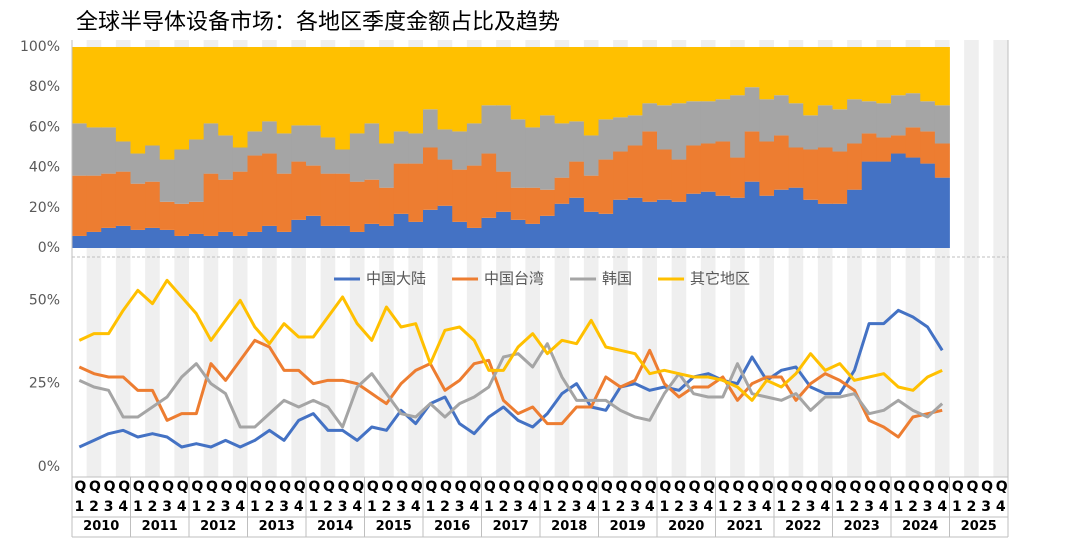 The height and width of the screenshot is (538, 1080). Describe the element at coordinates (617, 279) in the screenshot. I see `legend-label: 韩国` at that location.